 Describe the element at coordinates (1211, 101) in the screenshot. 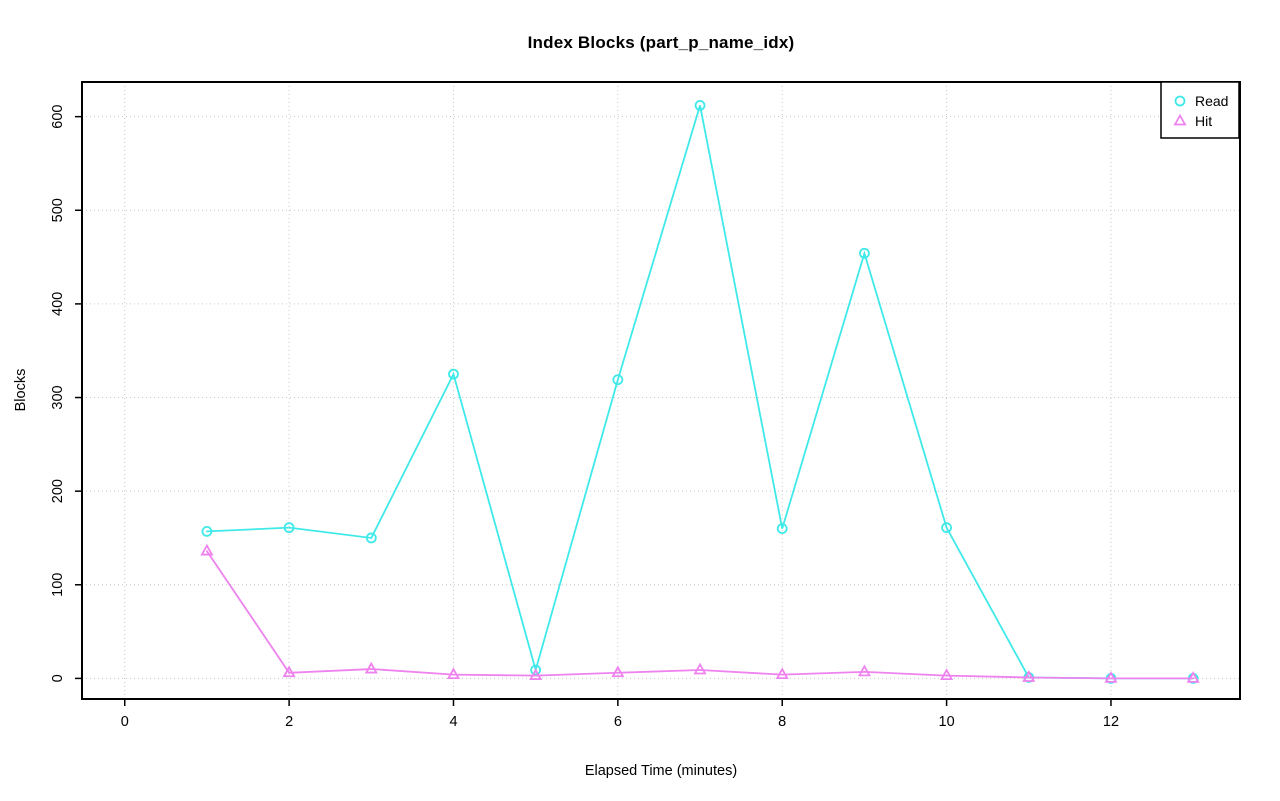

I see `legend-label-read: Read` at that location.